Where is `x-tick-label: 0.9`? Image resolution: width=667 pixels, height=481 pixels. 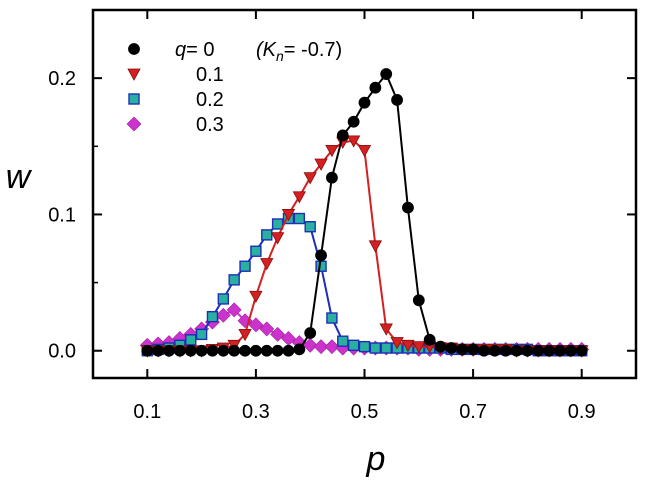 x-tick-label: 0.9 is located at coordinates (582, 412).